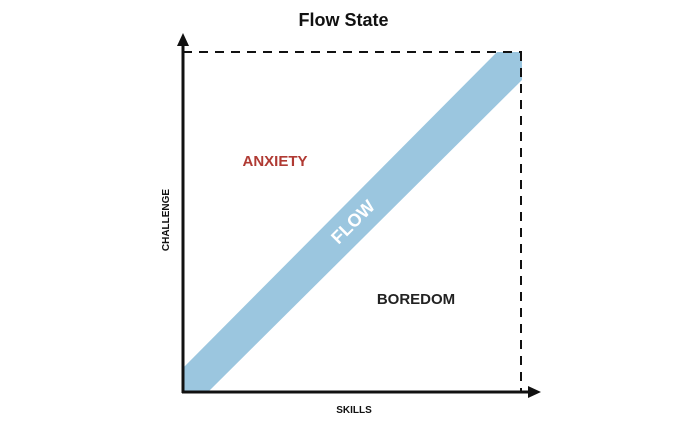  I want to click on x-axis-arrow, so click(534, 392).